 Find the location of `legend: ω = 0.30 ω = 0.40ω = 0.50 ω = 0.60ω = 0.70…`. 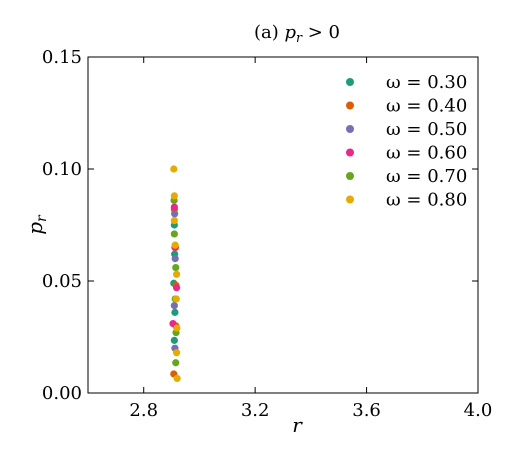

legend: ω = 0.30 ω = 0.40ω = 0.50 ω = 0.60ω = 0.70… is located at coordinates (406, 141).